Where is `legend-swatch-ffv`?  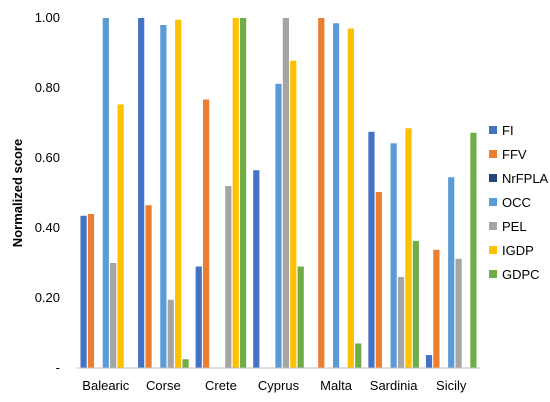
legend-swatch-ffv is located at coordinates (493, 154).